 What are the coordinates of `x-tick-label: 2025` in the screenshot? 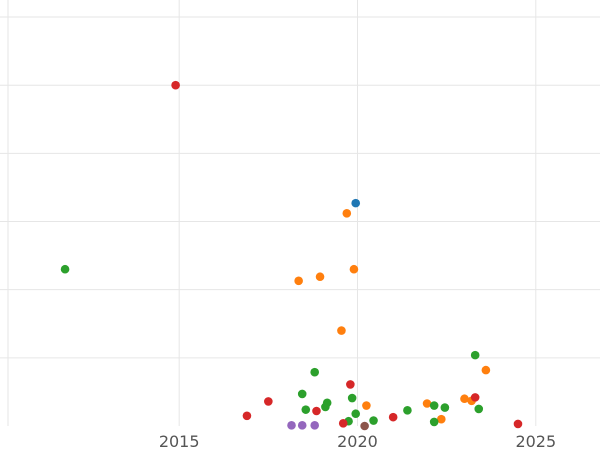 It's located at (535, 441).